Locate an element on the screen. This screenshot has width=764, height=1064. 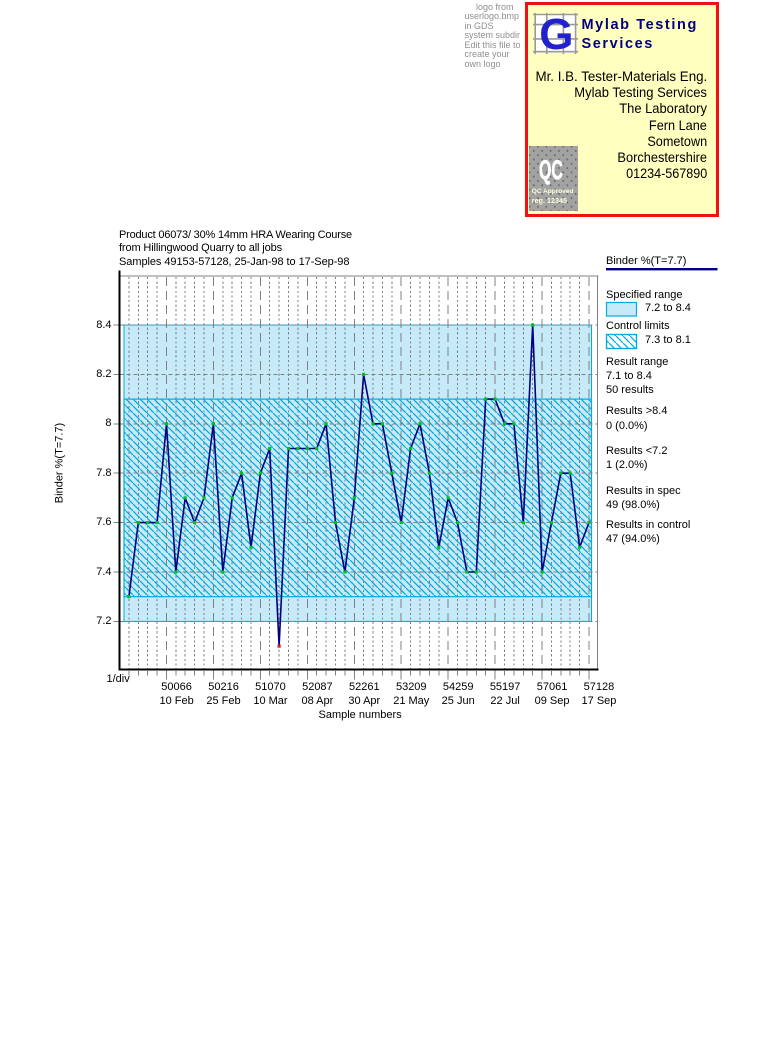
svg-text: G is located at coordinates (556, 35).